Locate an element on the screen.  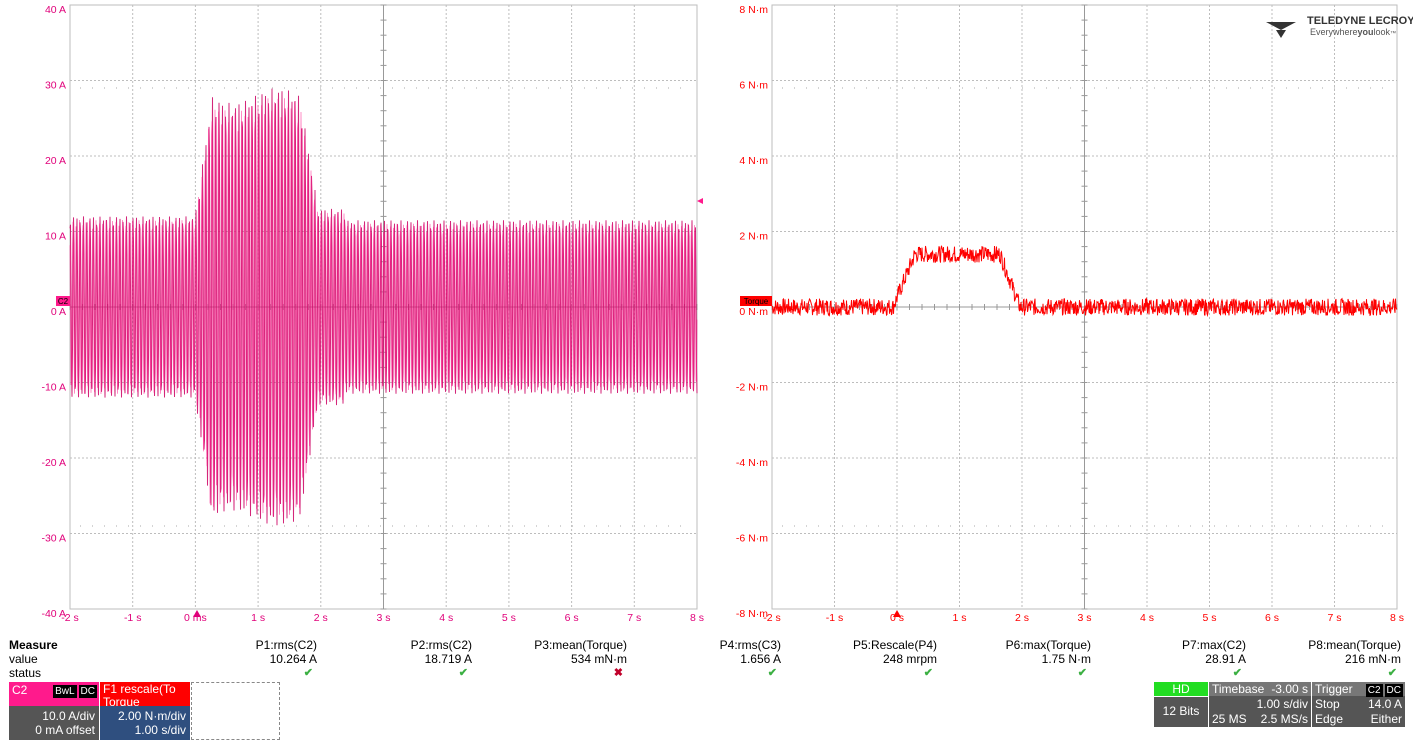
trigger-coupling-tag: DC is located at coordinates (1393, 690).